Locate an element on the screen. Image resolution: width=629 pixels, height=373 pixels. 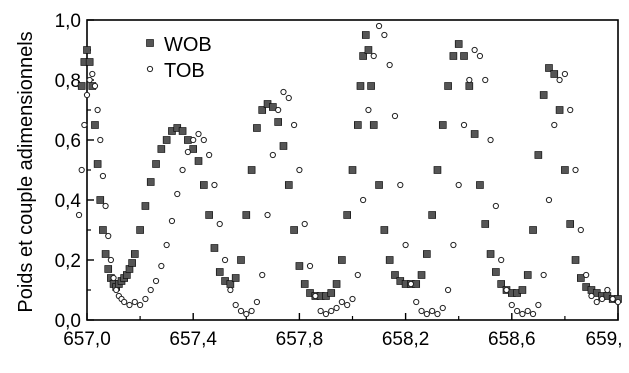
legend-marker-wob is located at coordinates (150, 43).